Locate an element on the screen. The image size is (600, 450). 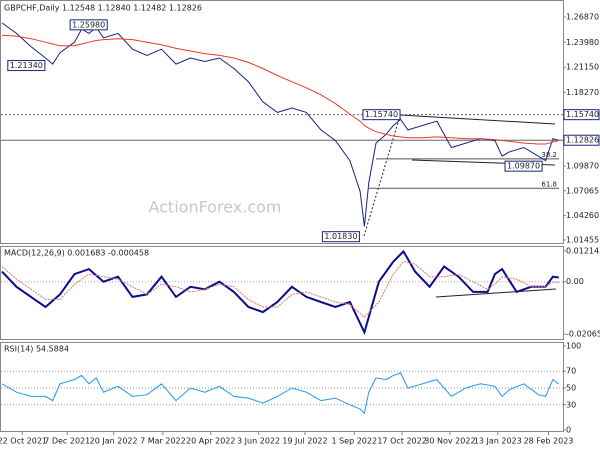
y-tick-label: 50 is located at coordinates (571, 388).